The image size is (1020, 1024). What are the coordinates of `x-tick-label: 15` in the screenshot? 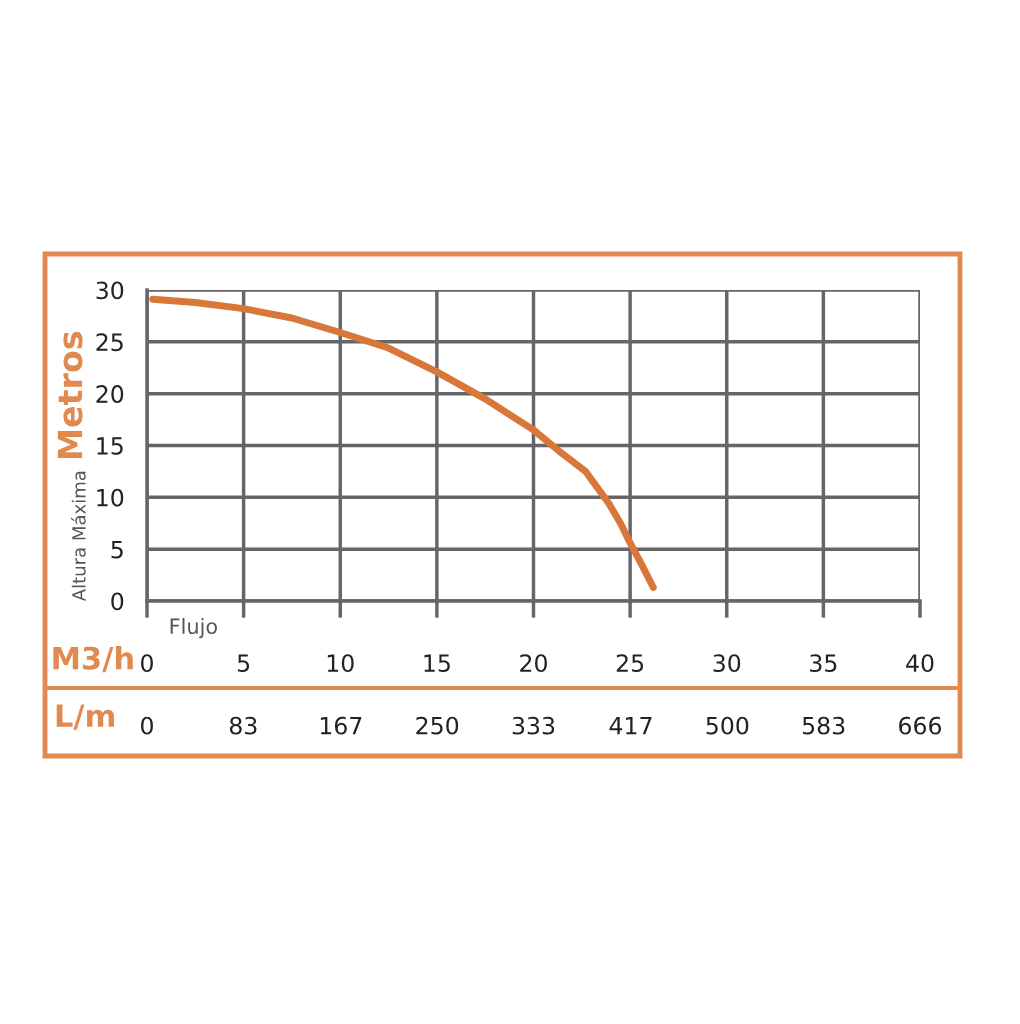 It's located at (437, 663).